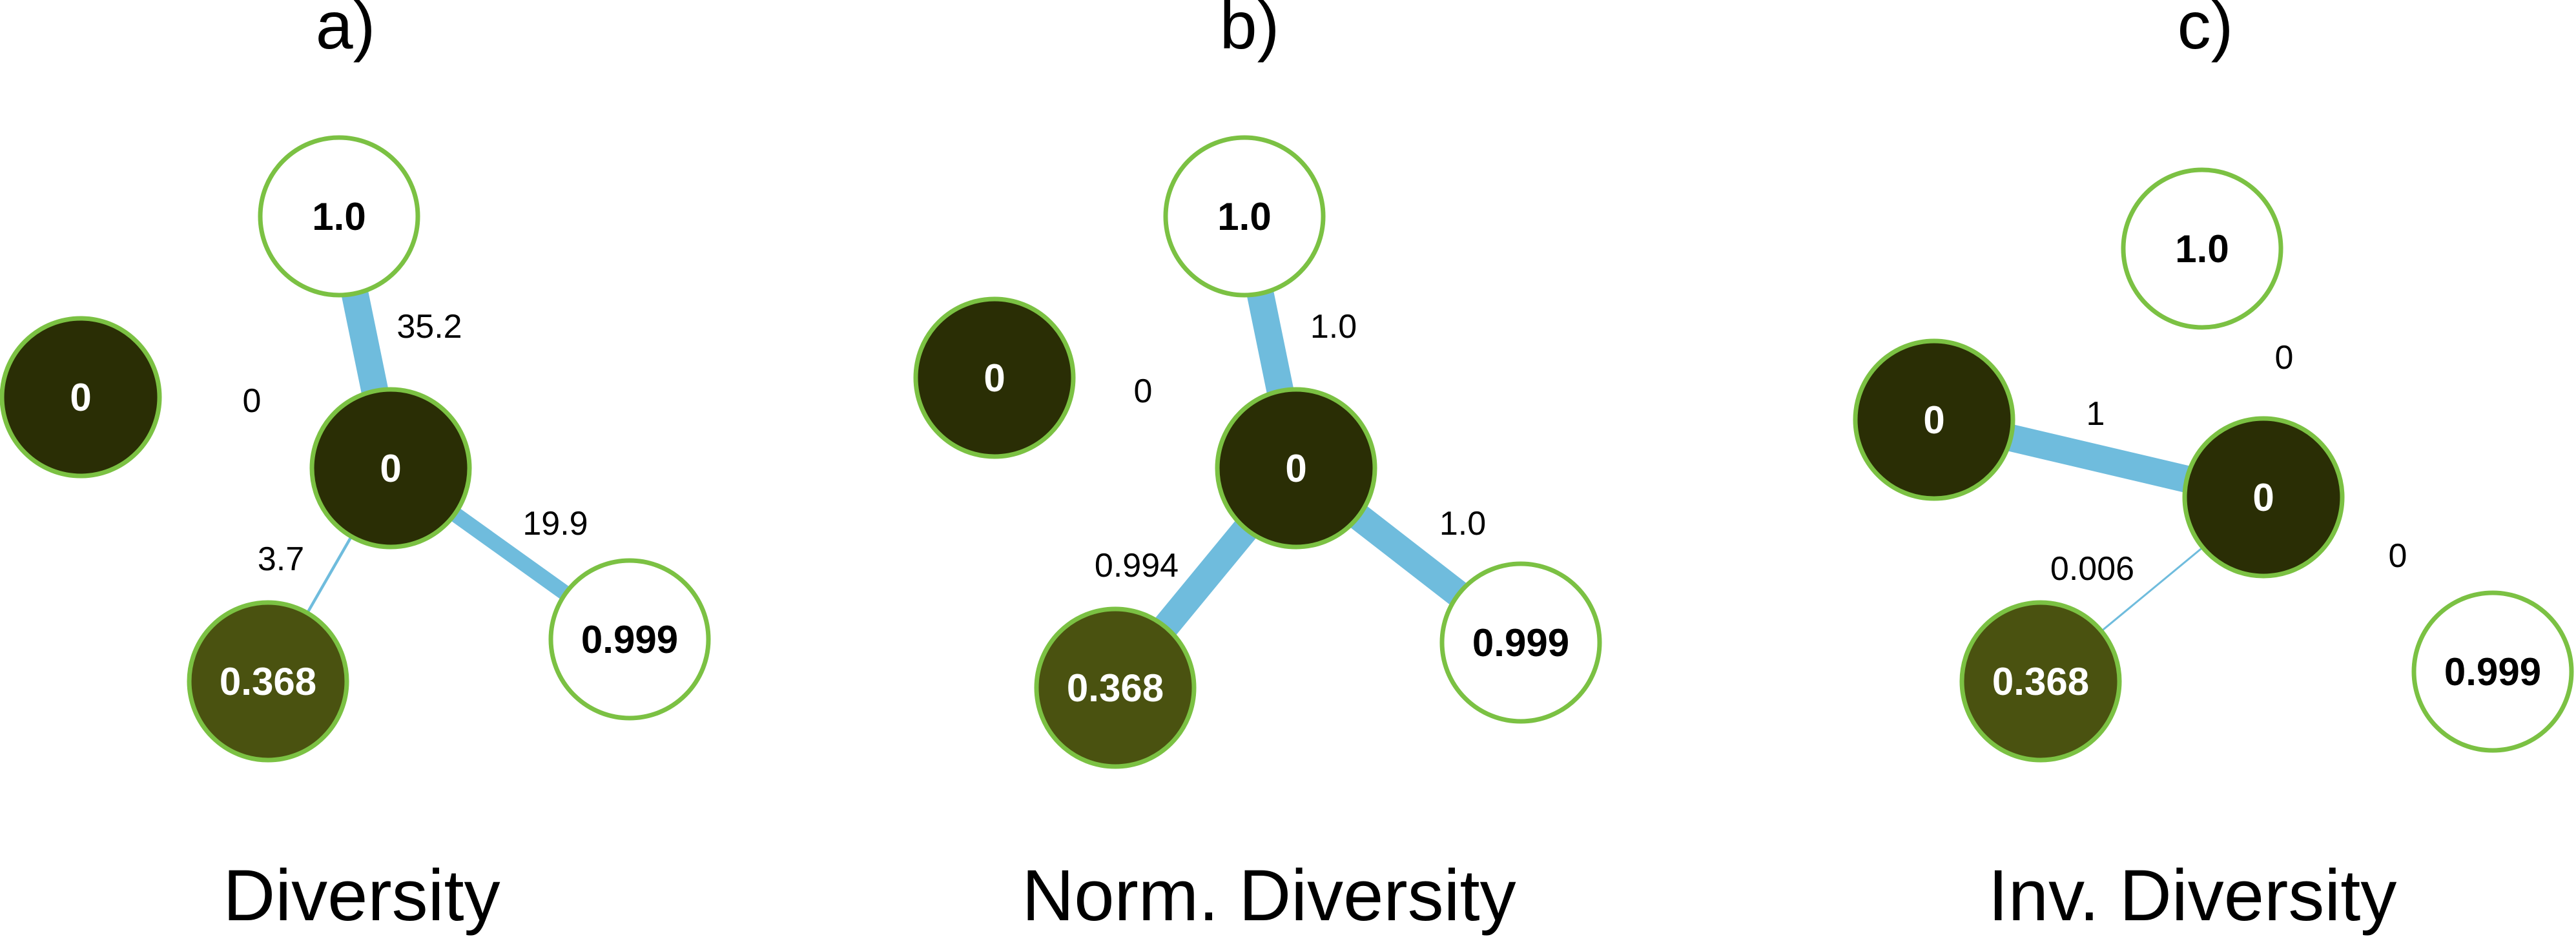 The image size is (2576, 948). Describe the element at coordinates (2284, 357) in the screenshot. I see `edge-label-top: 0` at that location.